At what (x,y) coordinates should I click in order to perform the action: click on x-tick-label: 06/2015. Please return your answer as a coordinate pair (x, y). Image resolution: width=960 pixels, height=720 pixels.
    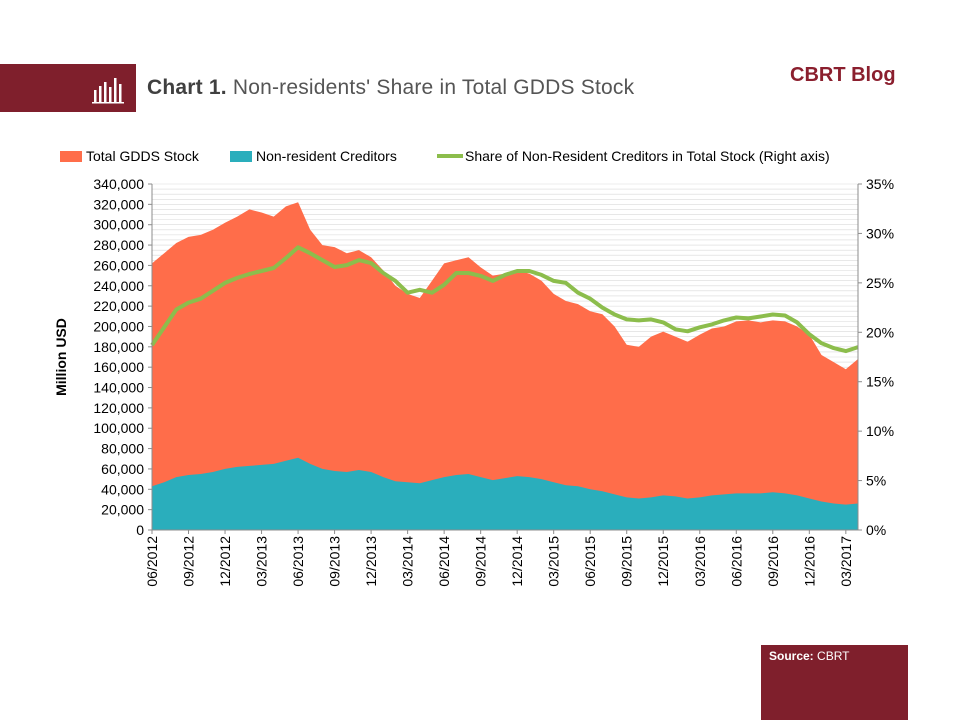
    Looking at the image, I should click on (590, 561).